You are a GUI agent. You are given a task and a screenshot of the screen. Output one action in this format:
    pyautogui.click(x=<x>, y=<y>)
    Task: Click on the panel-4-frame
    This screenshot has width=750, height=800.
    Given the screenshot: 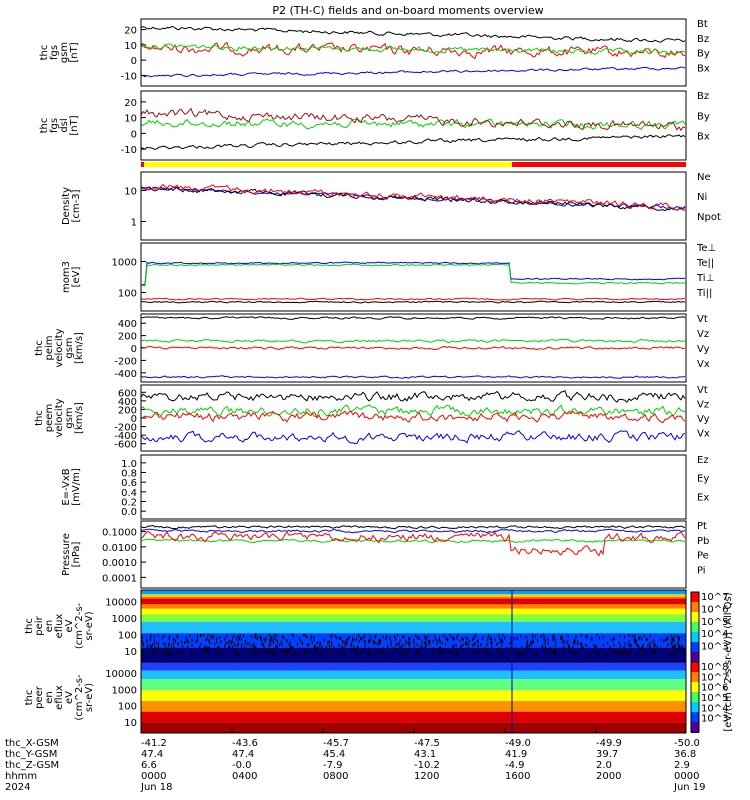 What is the action you would take?
    pyautogui.click(x=413, y=277)
    